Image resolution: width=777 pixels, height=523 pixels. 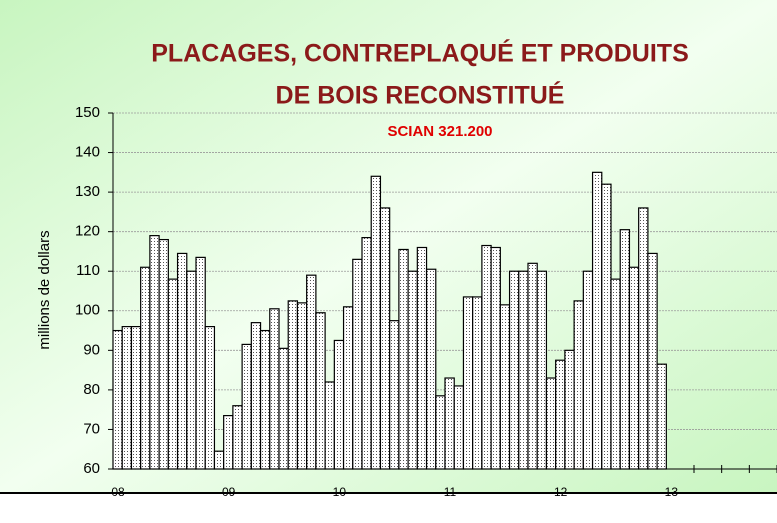 What do you see at coordinates (420, 53) in the screenshot?
I see `chart-title: PLACAGES, CONTREPLAQUÉ ET PRODUITS` at bounding box center [420, 53].